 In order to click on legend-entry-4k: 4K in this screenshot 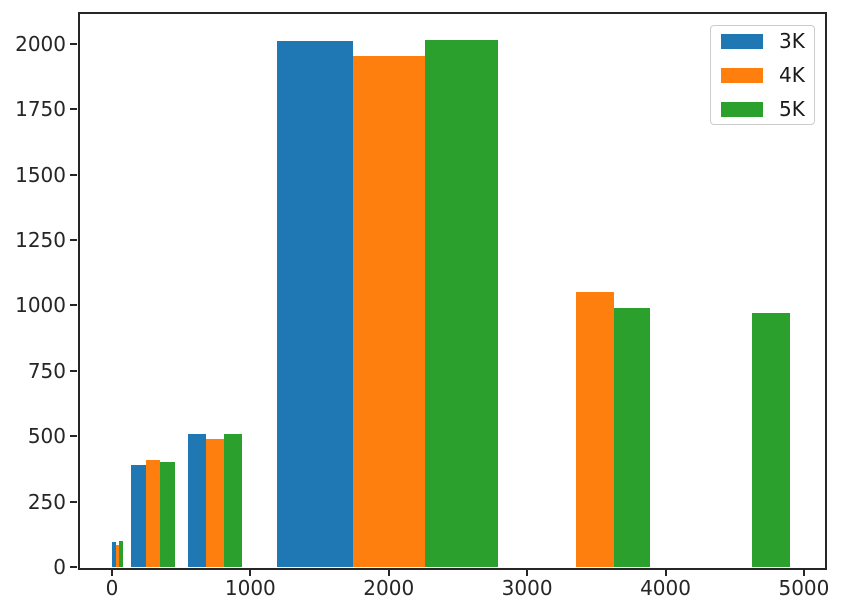, I will do `click(763, 75)`.